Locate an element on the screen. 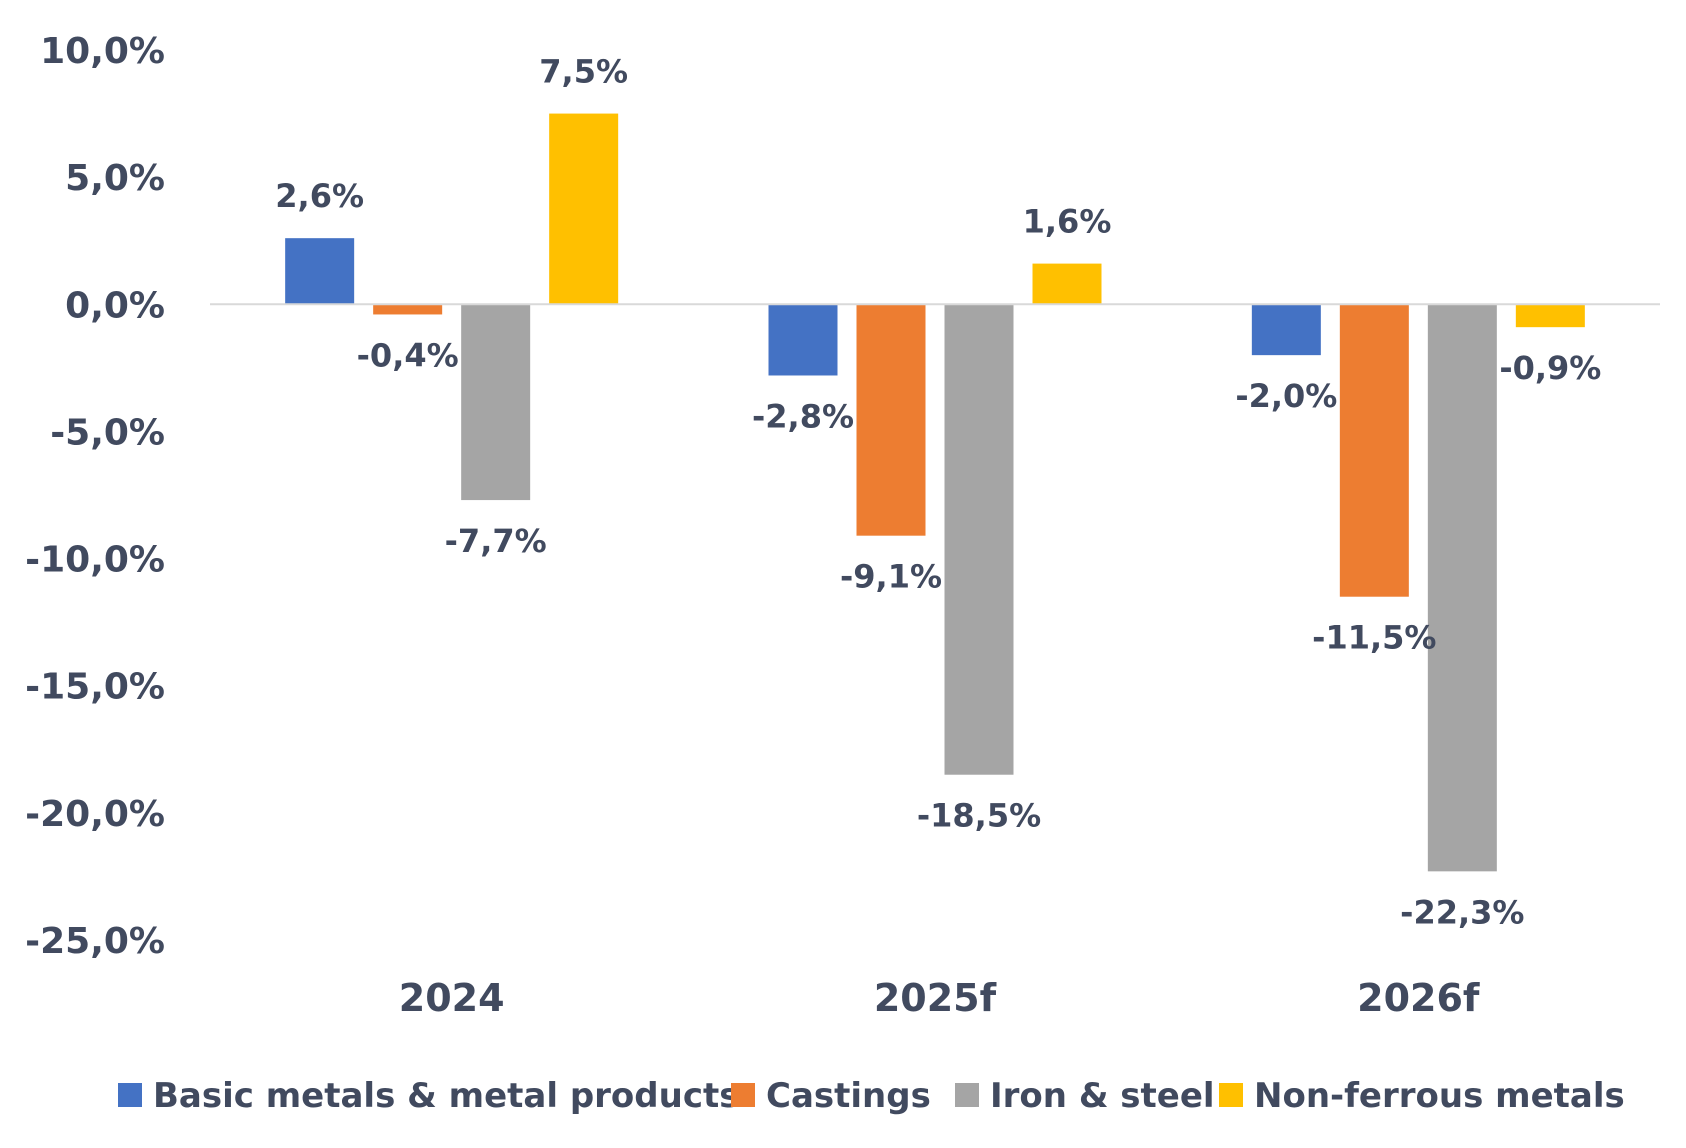  data-label: -0,4% is located at coordinates (408, 355).